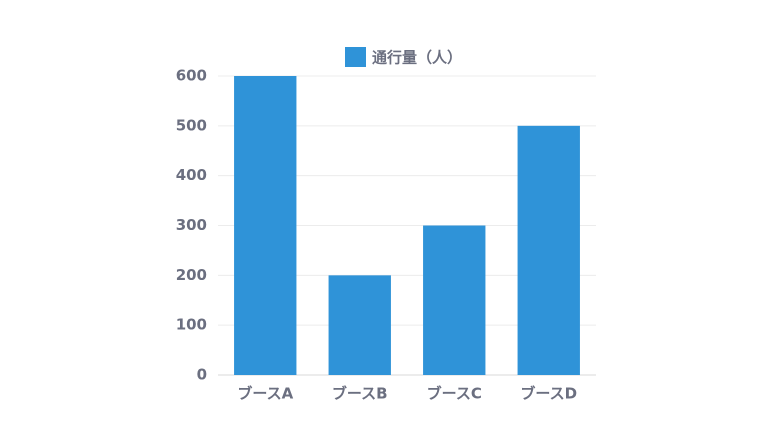  Describe the element at coordinates (355, 57) in the screenshot. I see `legend-swatch` at that location.